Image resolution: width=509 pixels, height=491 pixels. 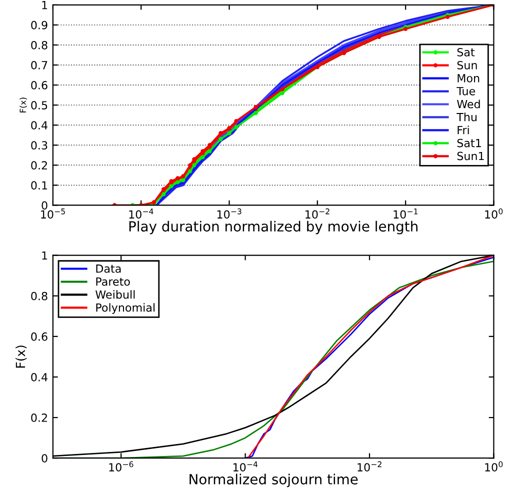 What do you see at coordinates (274, 481) in the screenshot?
I see `x-axis-title: Normalized sojourn time` at bounding box center [274, 481].